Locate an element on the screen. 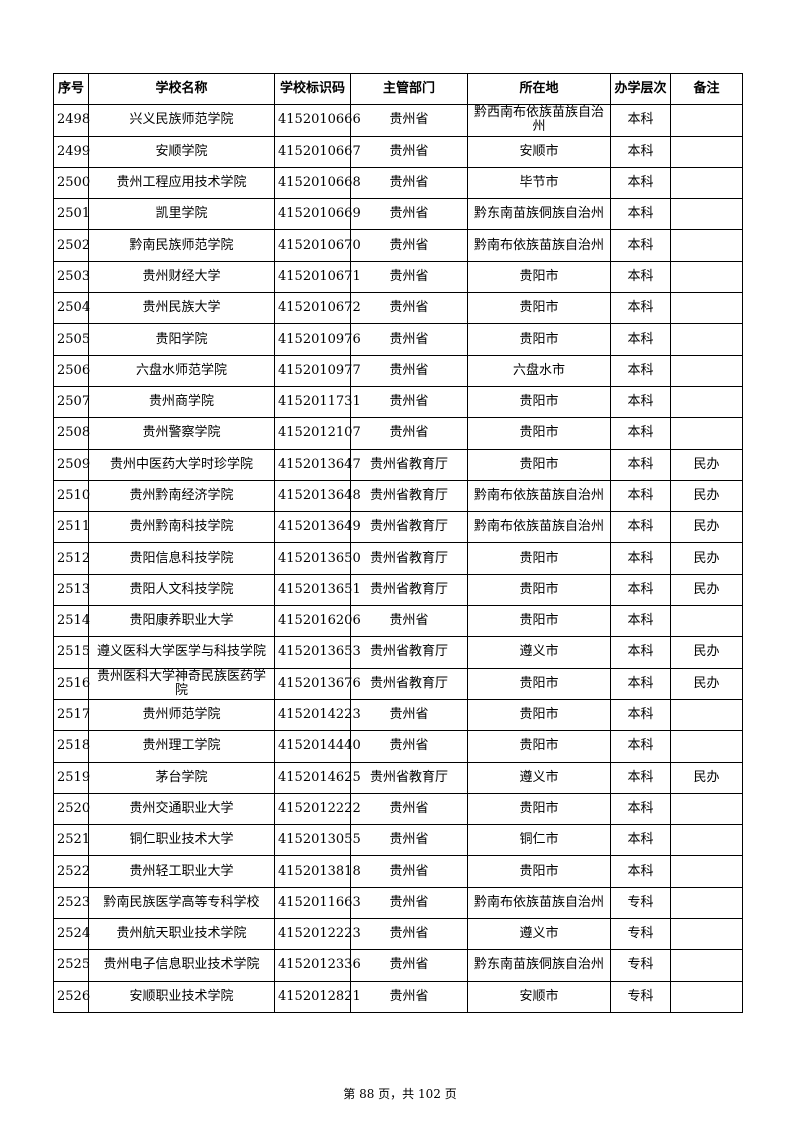  table-cell: 贵阳人文科技学院 is located at coordinates (181, 590).